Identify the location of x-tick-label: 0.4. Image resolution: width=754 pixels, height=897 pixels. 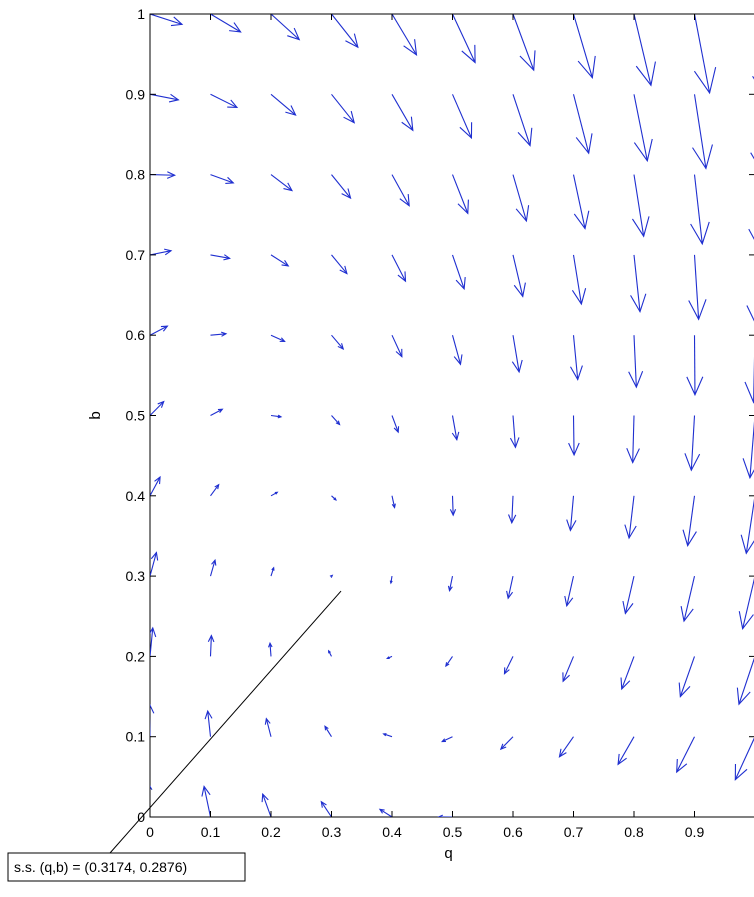
(392, 832).